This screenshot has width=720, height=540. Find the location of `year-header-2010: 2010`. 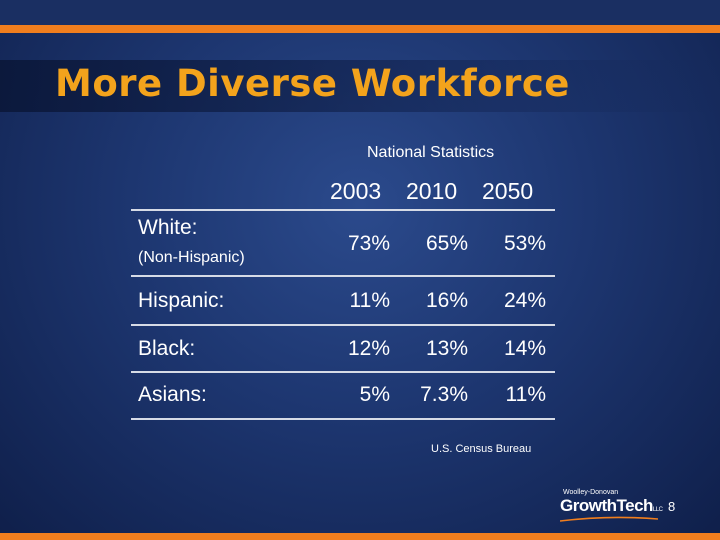

year-header-2010: 2010 is located at coordinates (432, 191).